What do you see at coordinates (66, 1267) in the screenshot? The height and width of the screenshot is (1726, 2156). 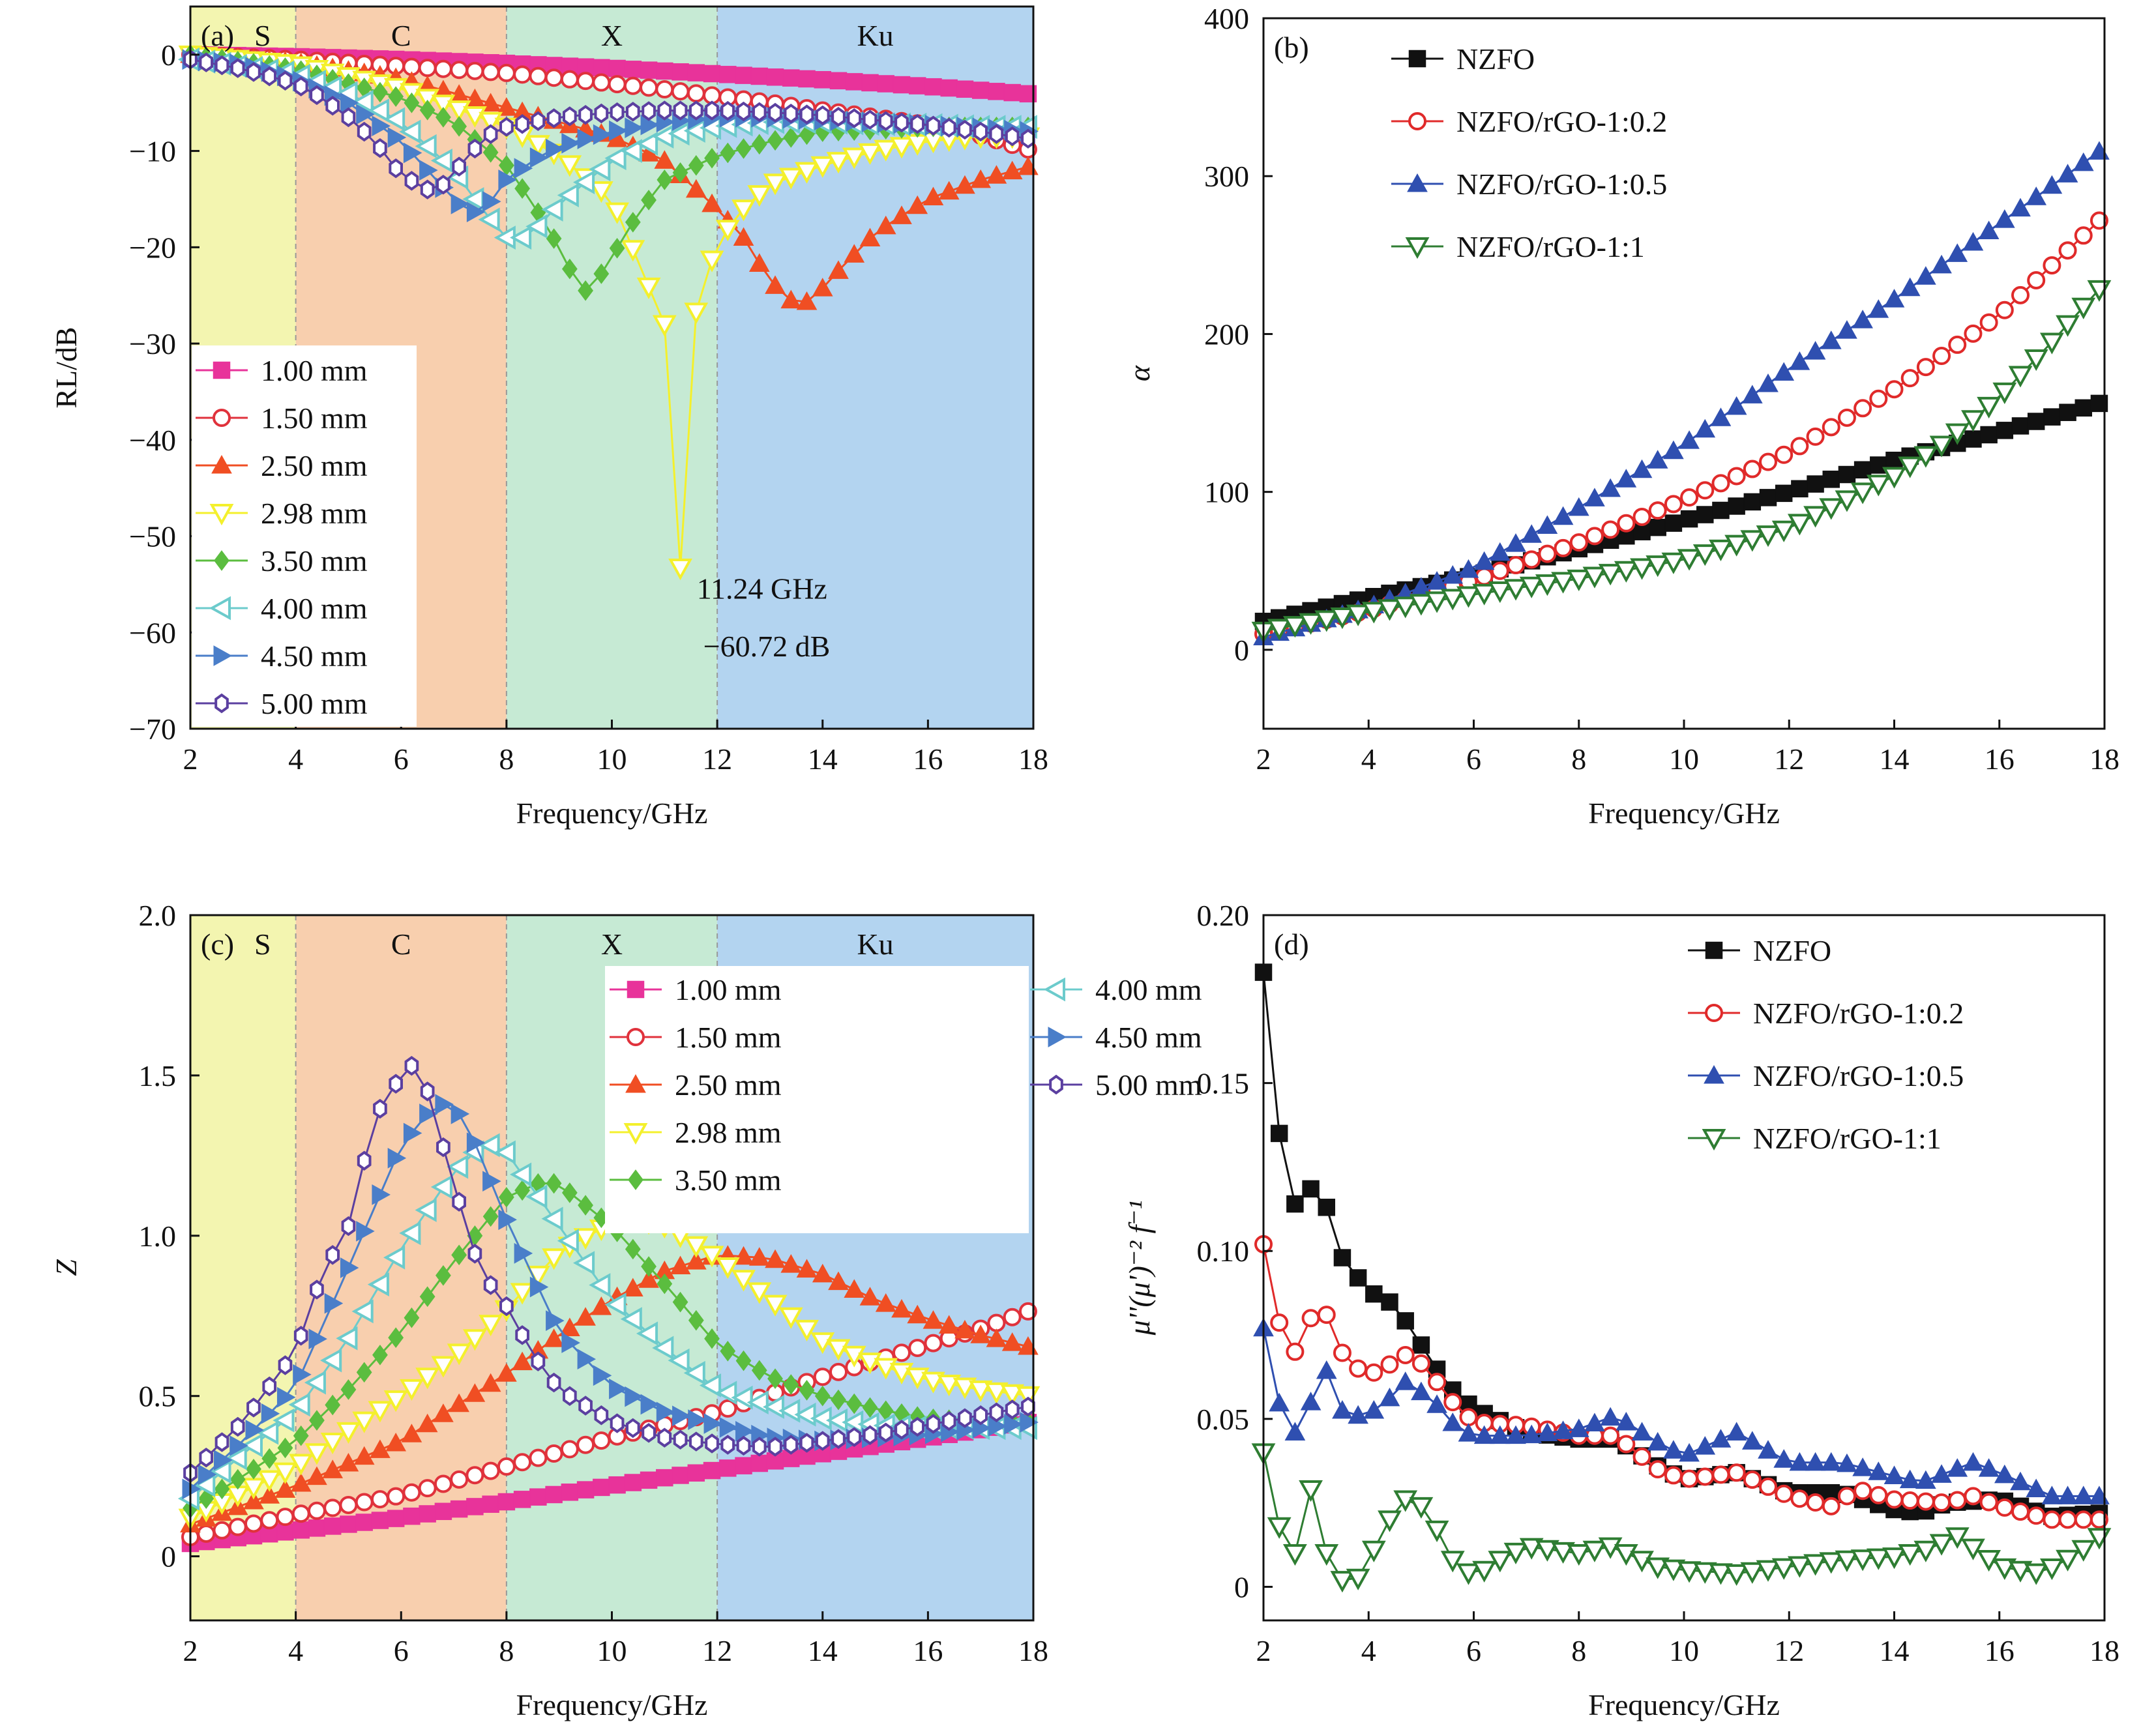 I see `y-axis-title: Z` at bounding box center [66, 1267].